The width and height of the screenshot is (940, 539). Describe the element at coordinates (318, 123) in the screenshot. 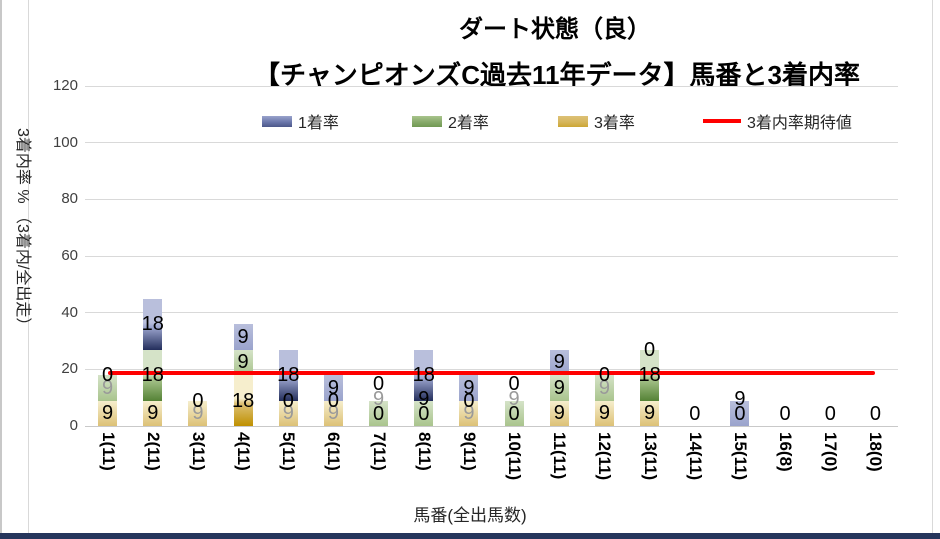

I see `legend-label: 1着率` at that location.